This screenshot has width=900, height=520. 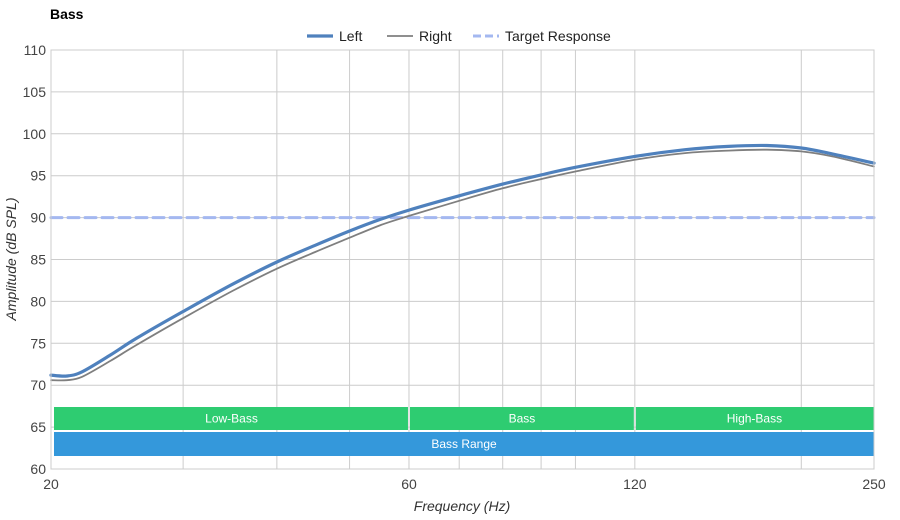 I want to click on band-label: Low-Bass, so click(x=231, y=419).